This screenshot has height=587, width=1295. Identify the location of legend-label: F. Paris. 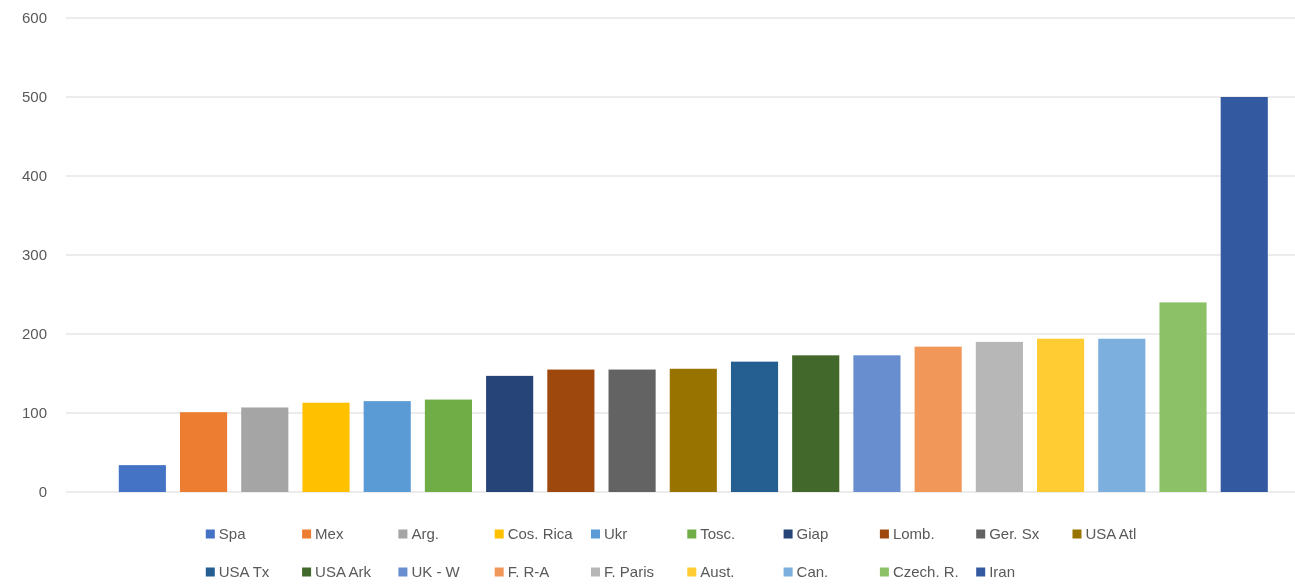
(629, 572).